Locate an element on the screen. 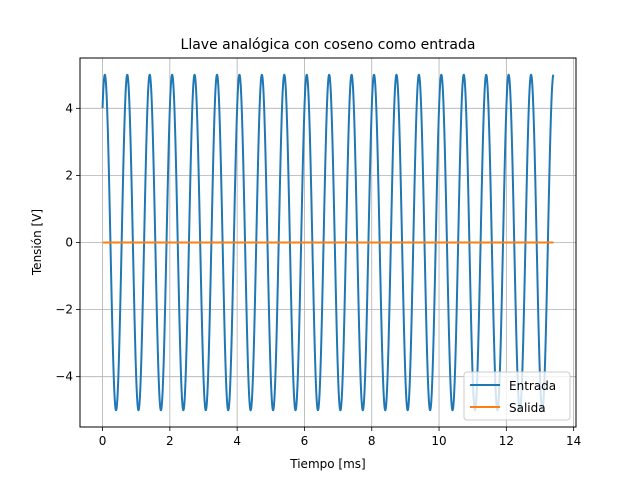 The image size is (640, 480). y-axis-label: Tensión [V] is located at coordinates (37, 242).